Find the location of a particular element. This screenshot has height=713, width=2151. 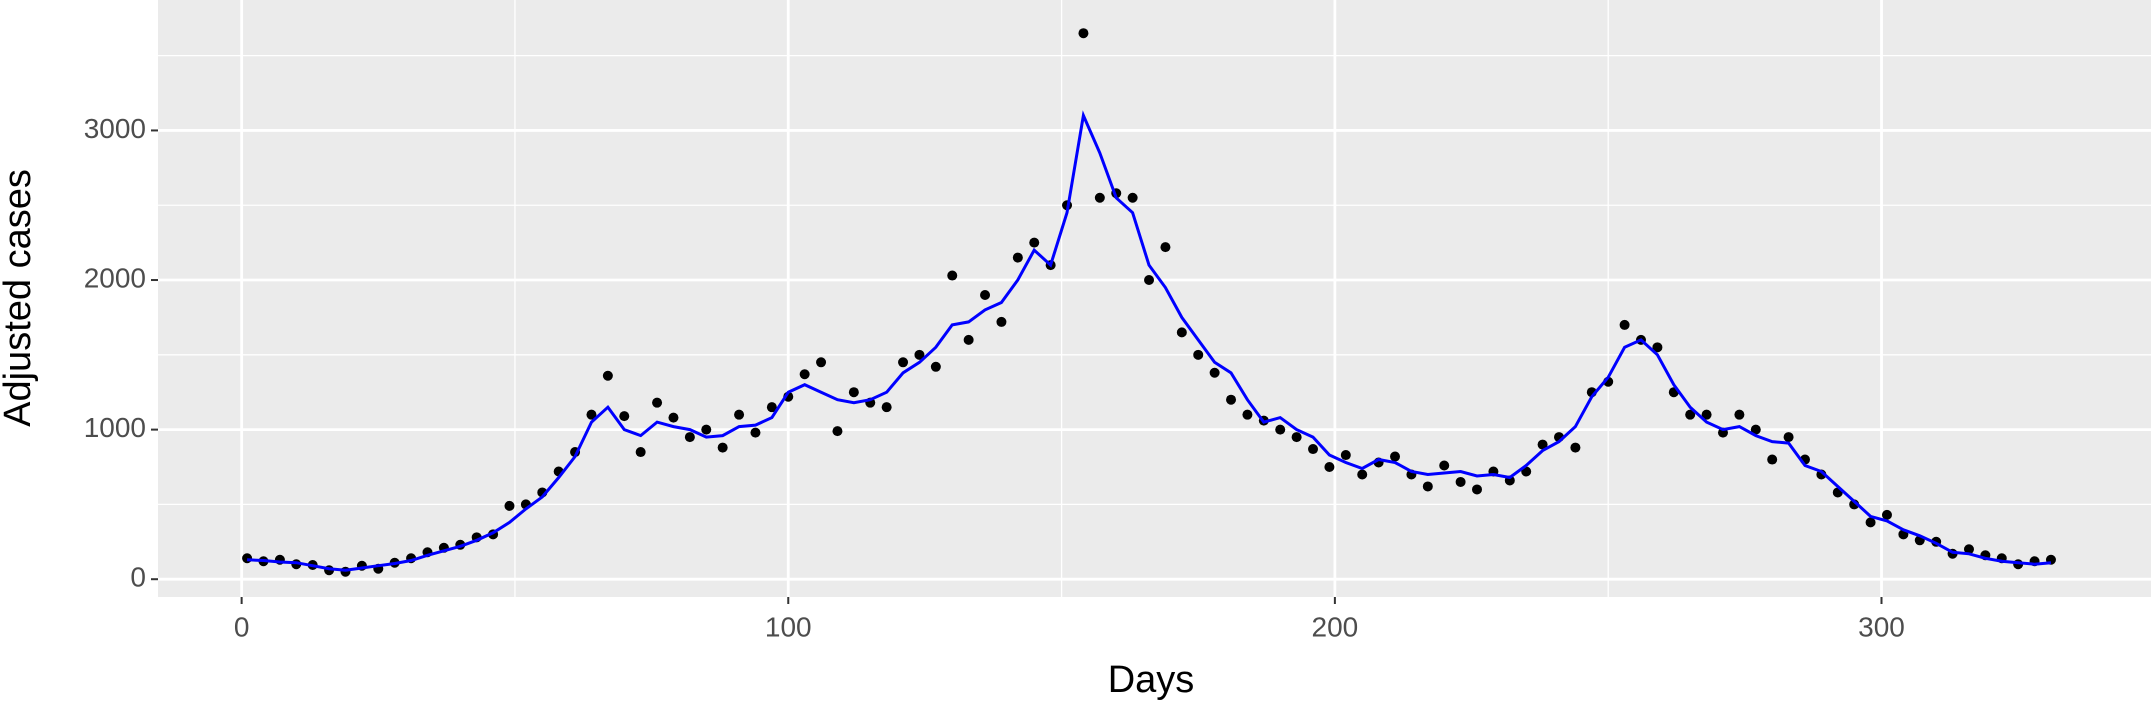

y-tick-label: 2000 is located at coordinates (115, 277).